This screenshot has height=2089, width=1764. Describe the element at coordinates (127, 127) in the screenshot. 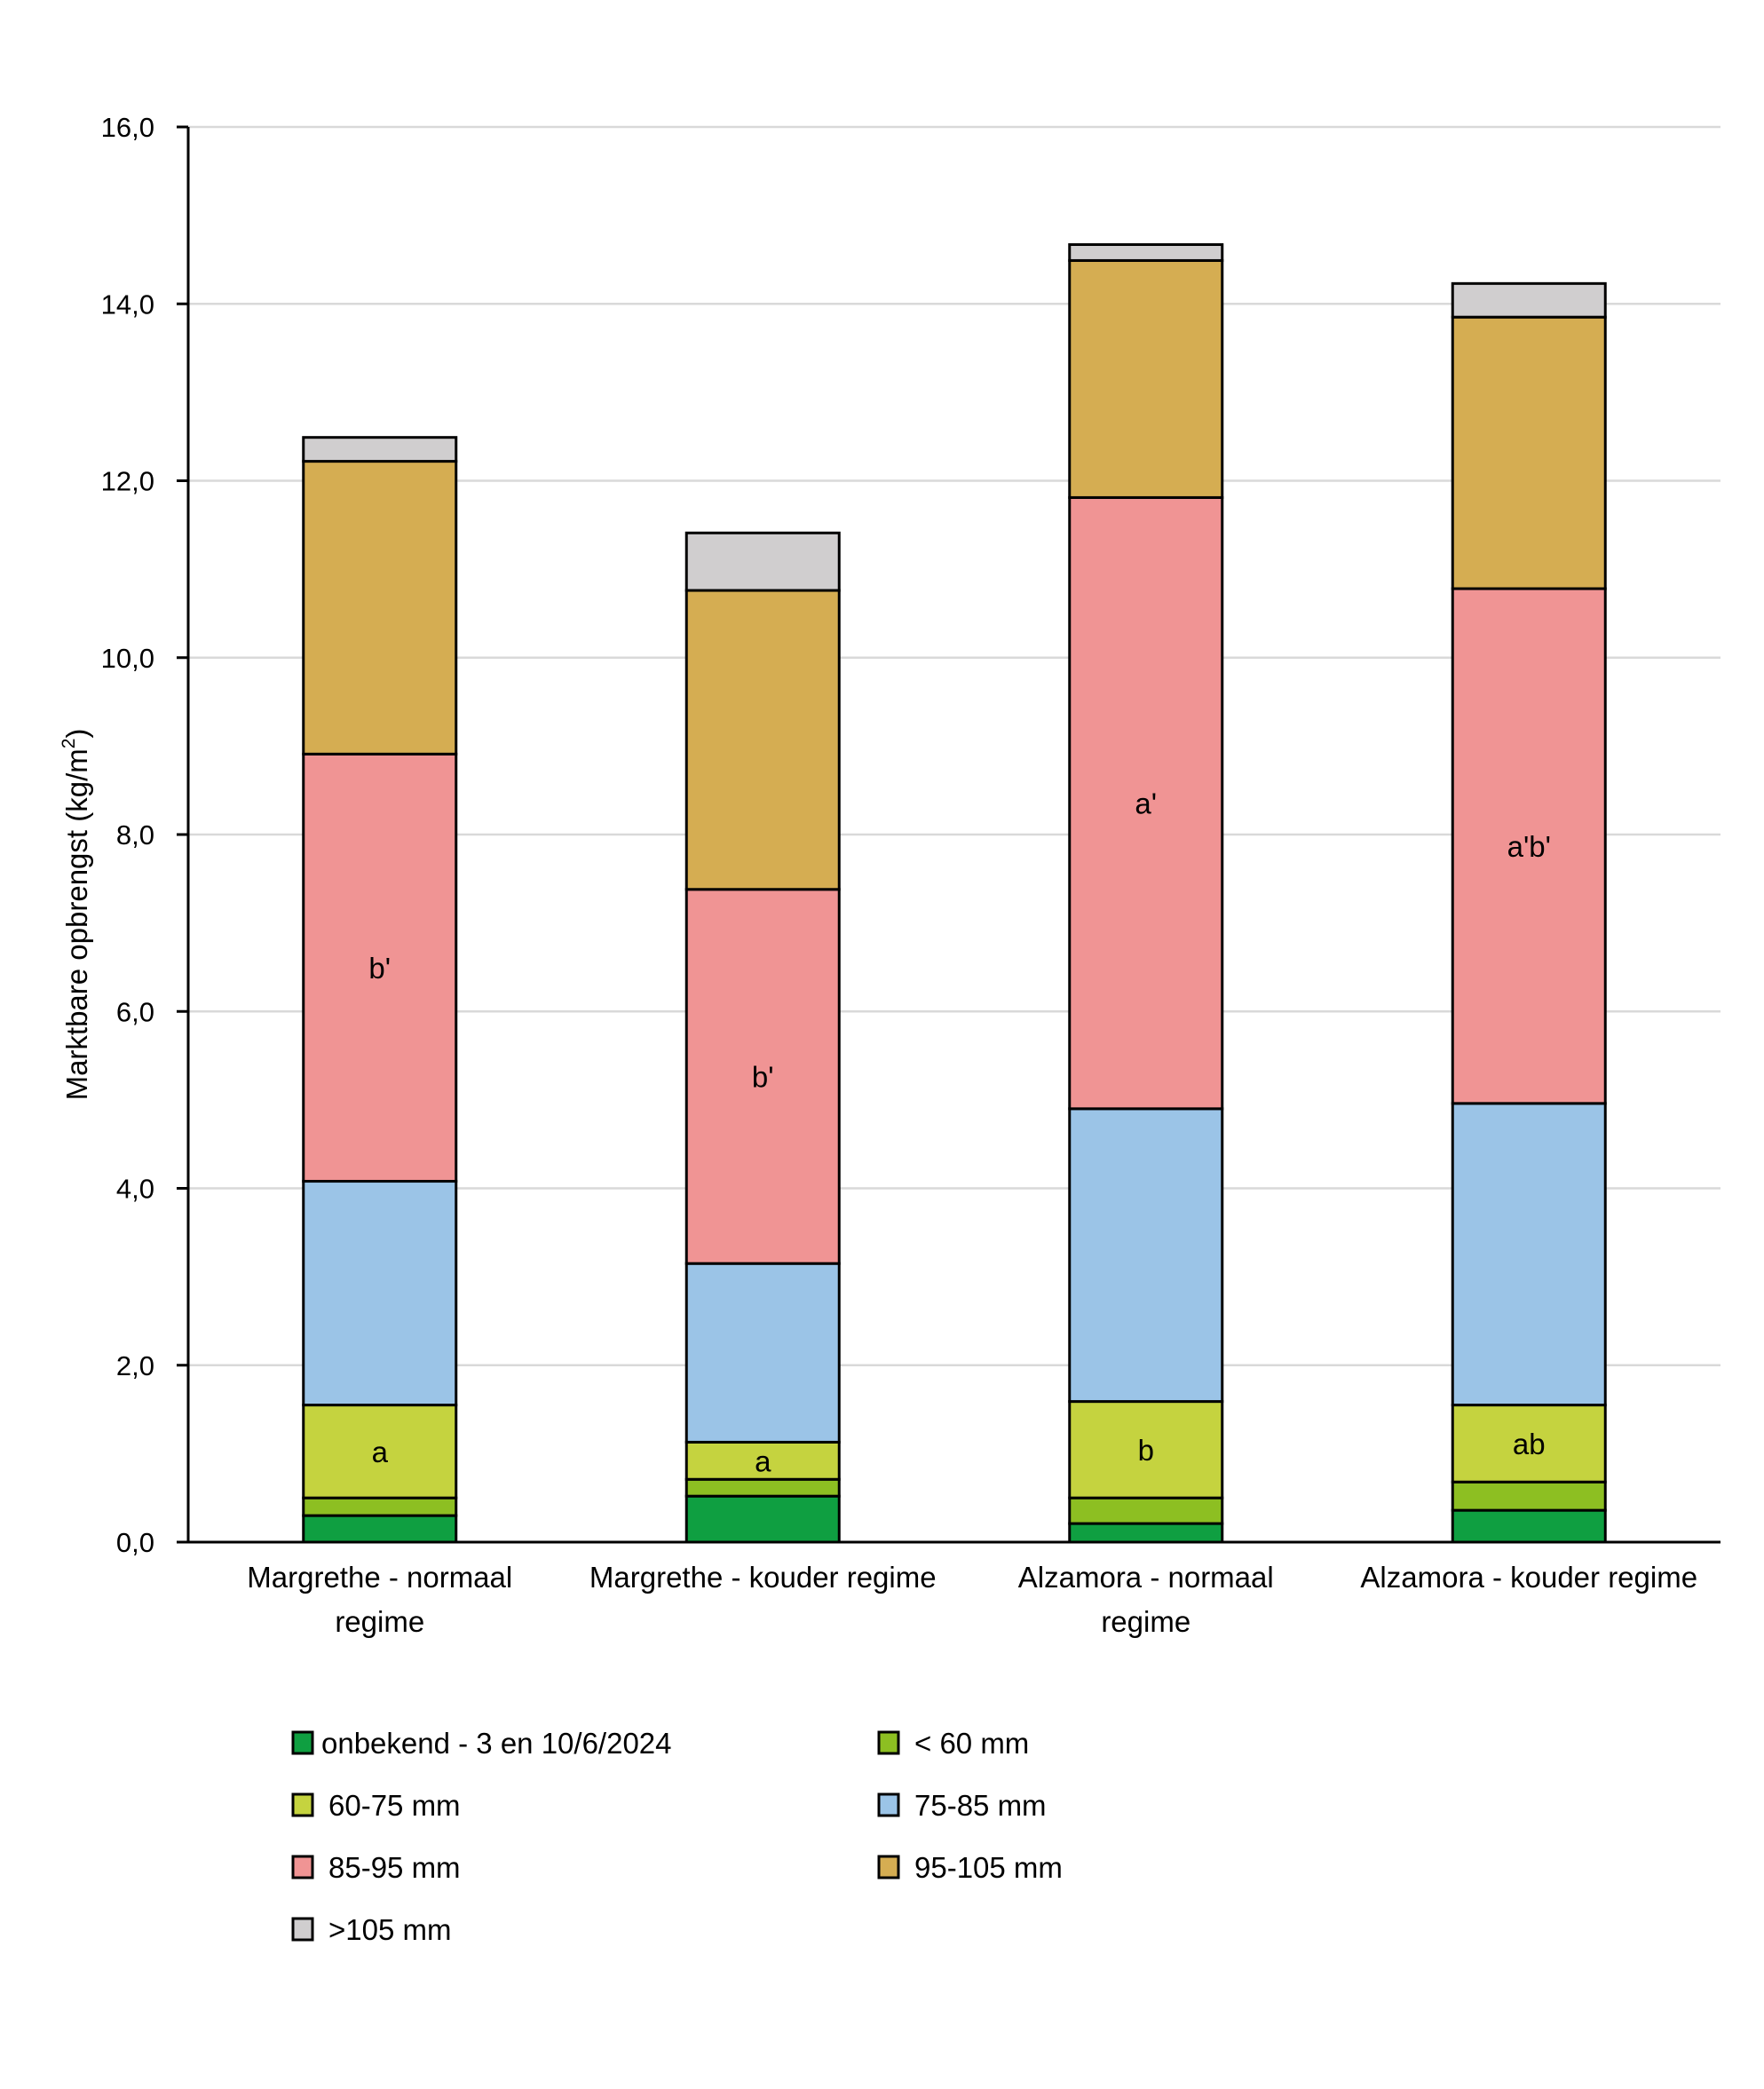

I see `y-tick-label: 16,0` at that location.